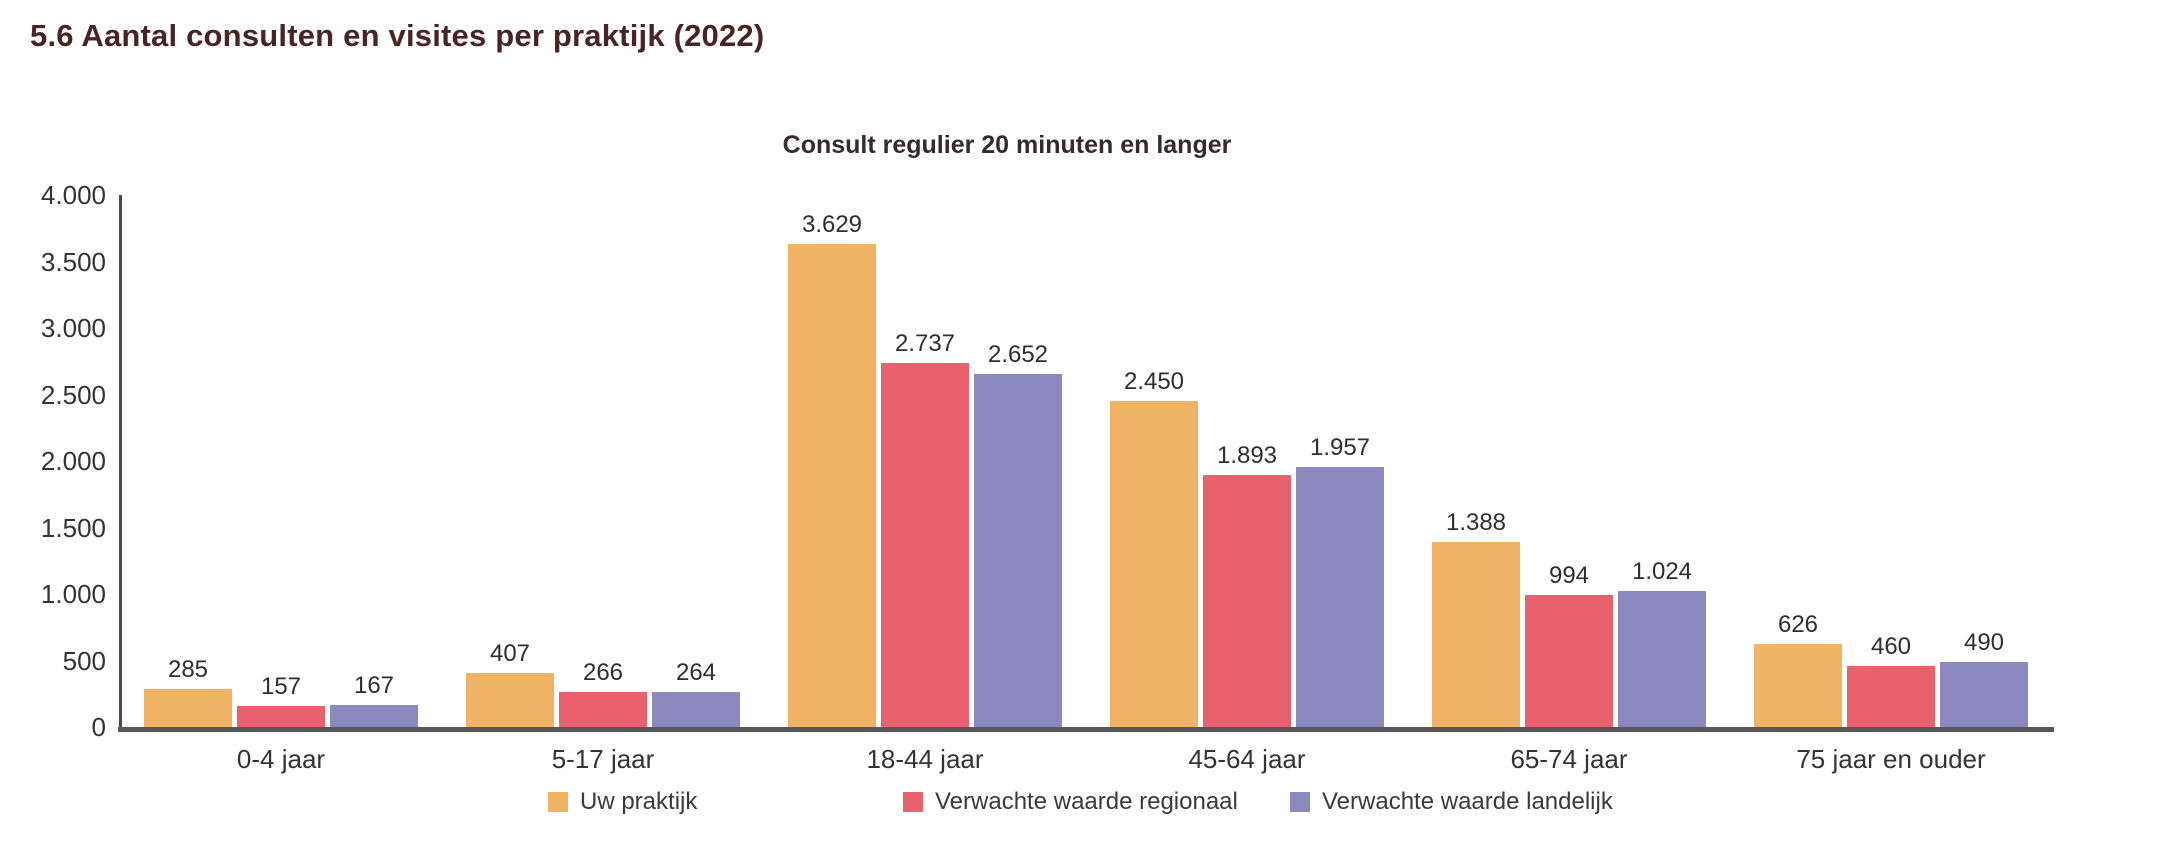  I want to click on y-tick-label: 2.500, so click(73, 394).